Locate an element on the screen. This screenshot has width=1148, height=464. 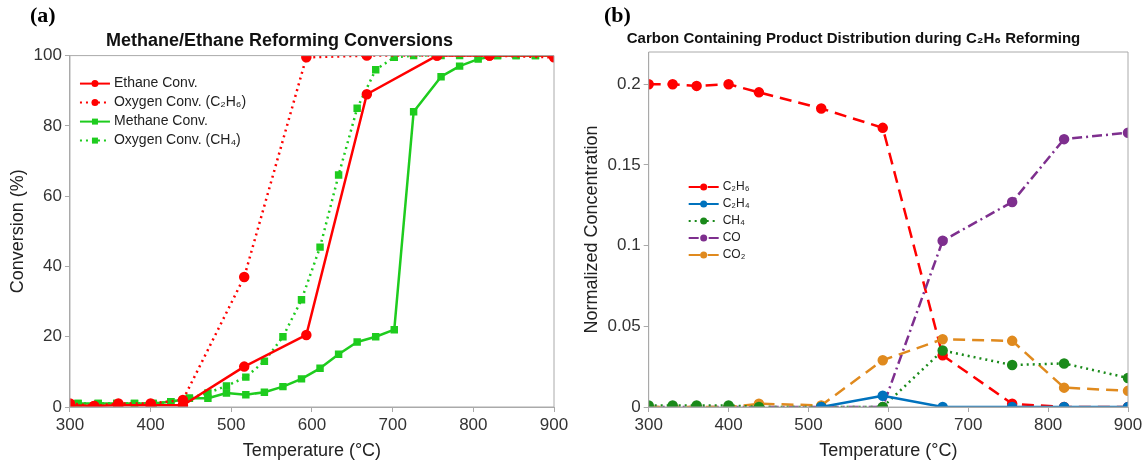
y-tick-label: 100 is located at coordinates (47, 55).